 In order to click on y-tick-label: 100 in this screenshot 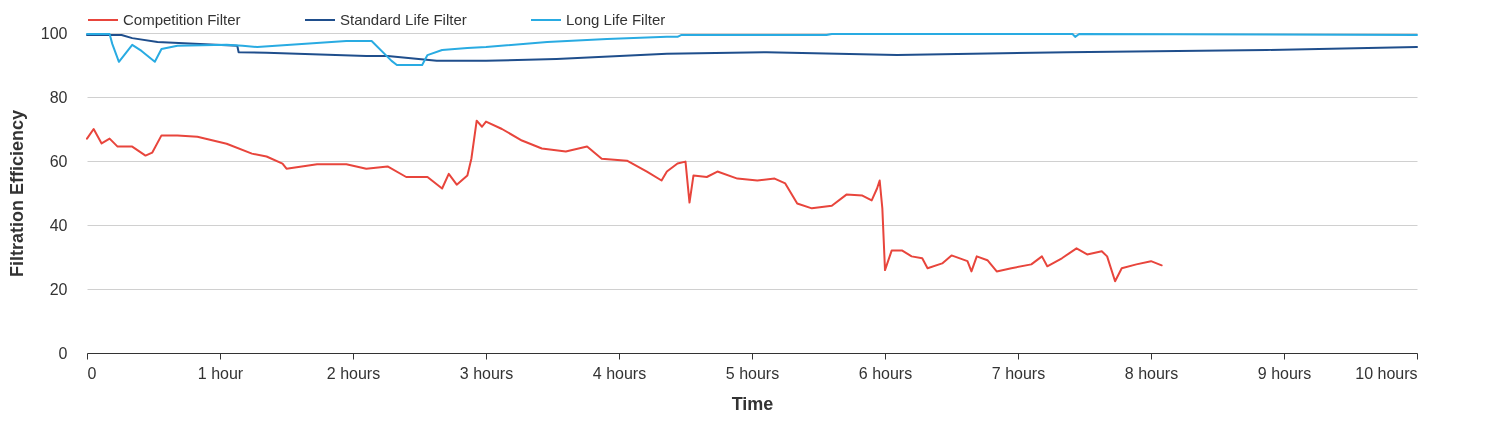, I will do `click(54, 33)`.